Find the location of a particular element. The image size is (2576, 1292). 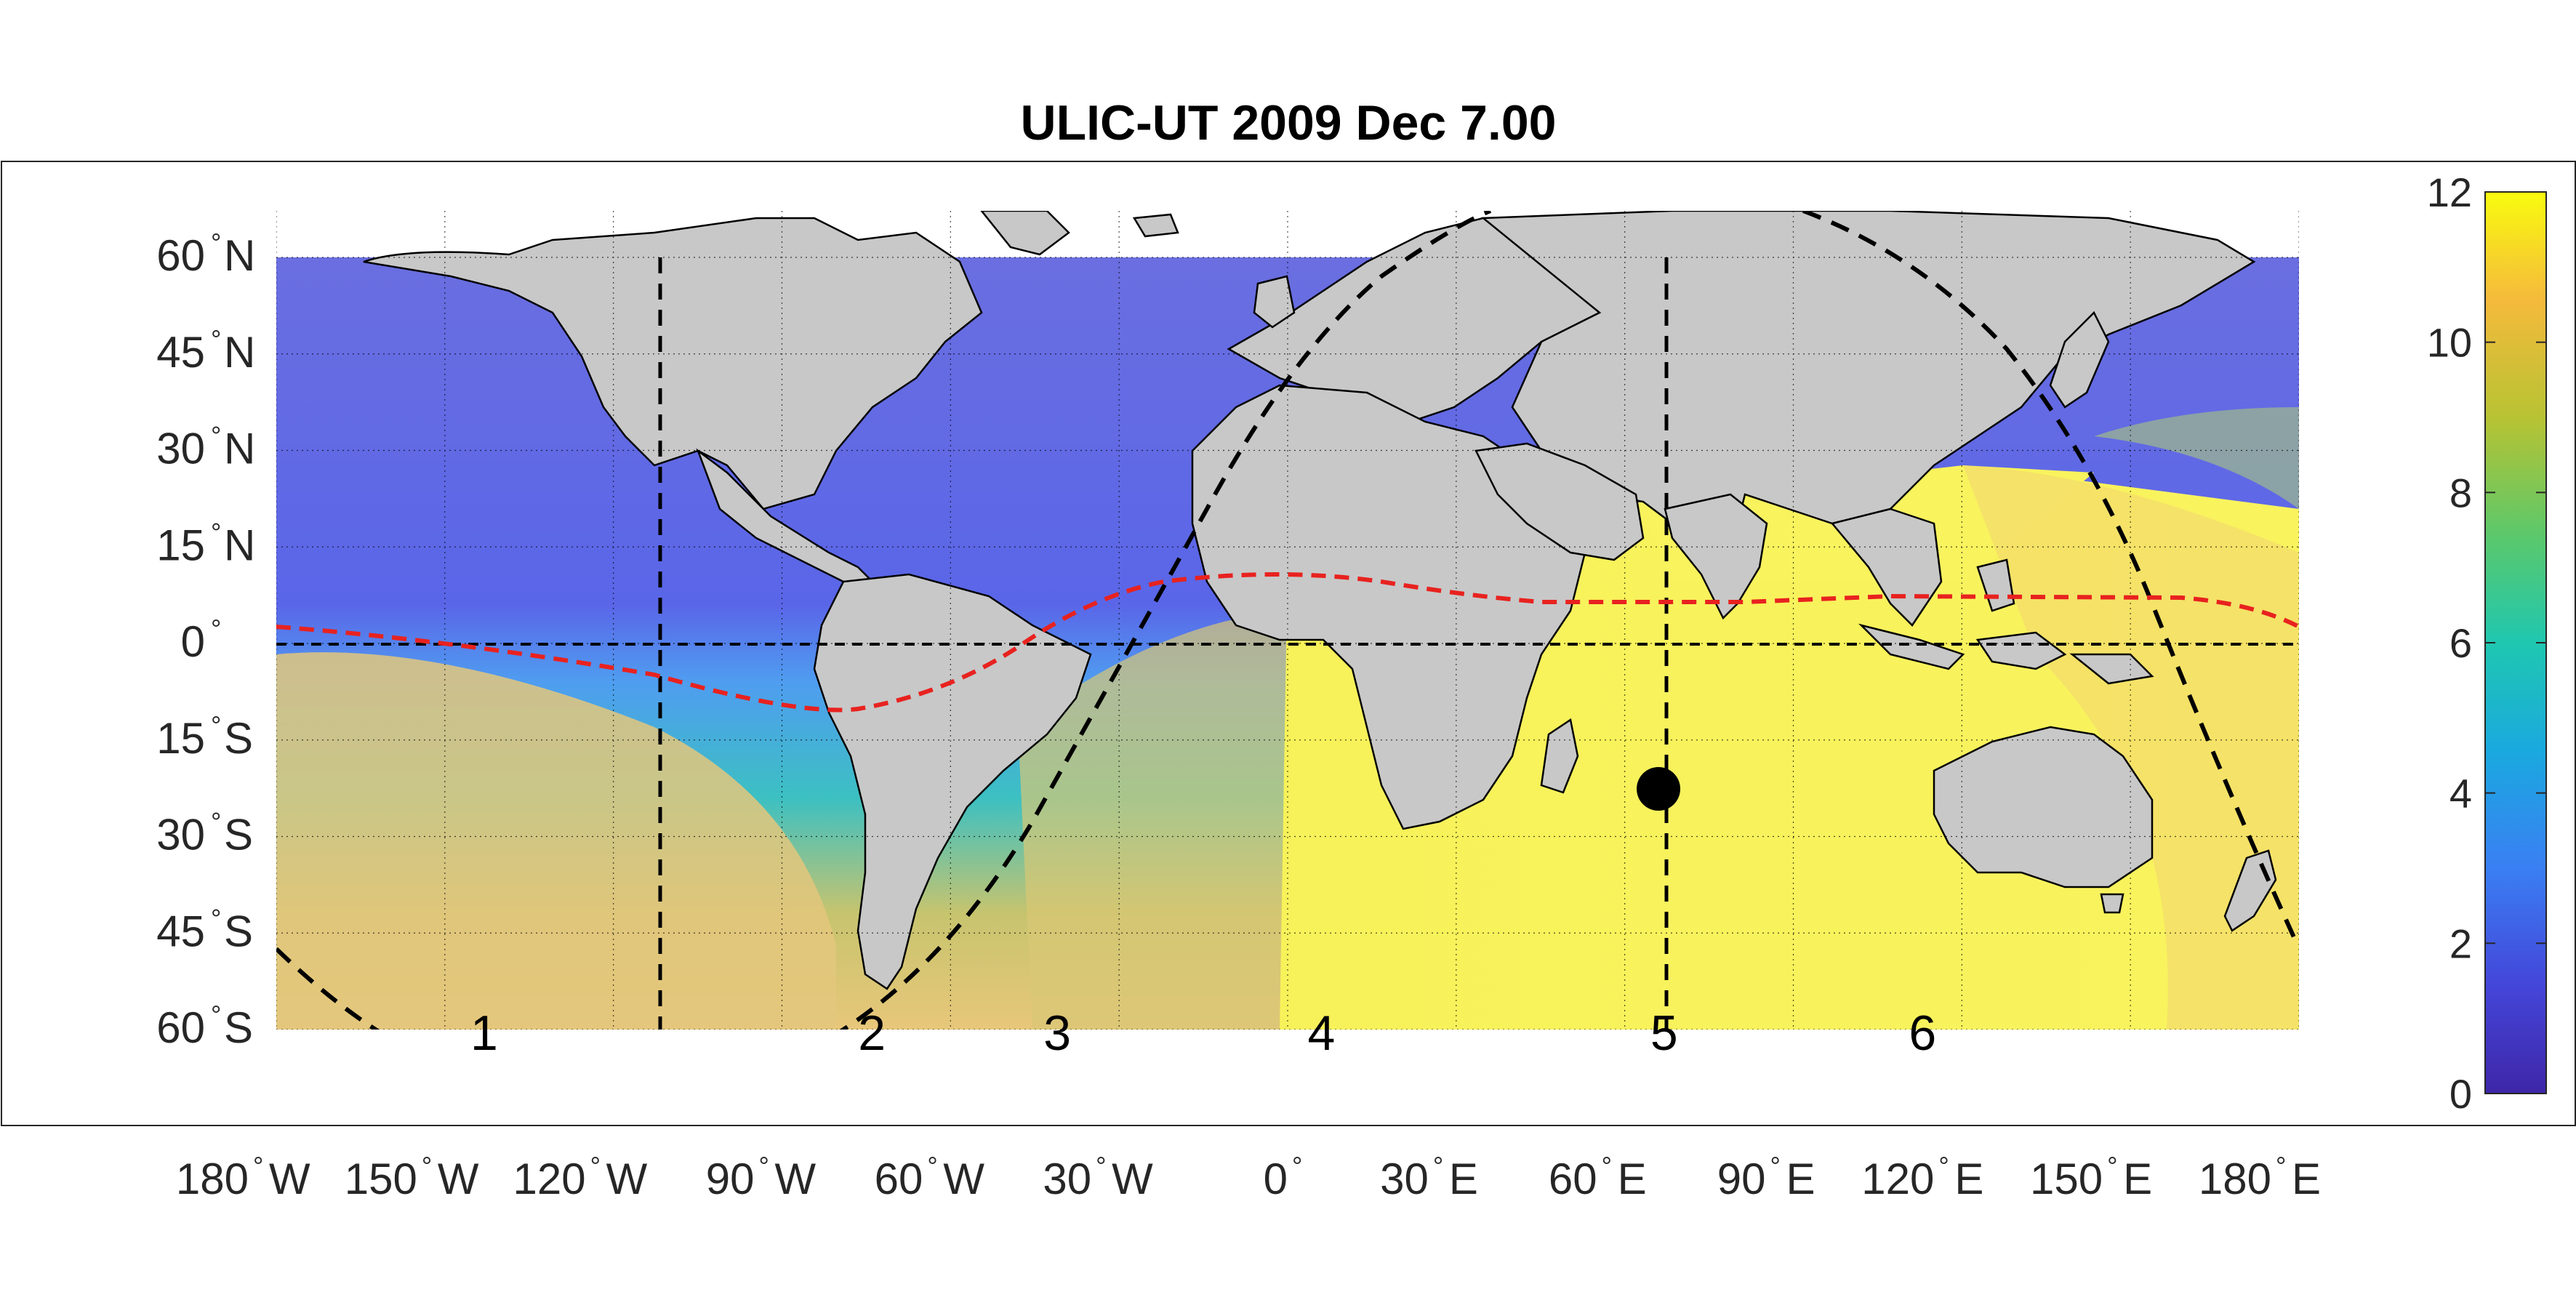

longitude-label: 180 ° W is located at coordinates (243, 1177).